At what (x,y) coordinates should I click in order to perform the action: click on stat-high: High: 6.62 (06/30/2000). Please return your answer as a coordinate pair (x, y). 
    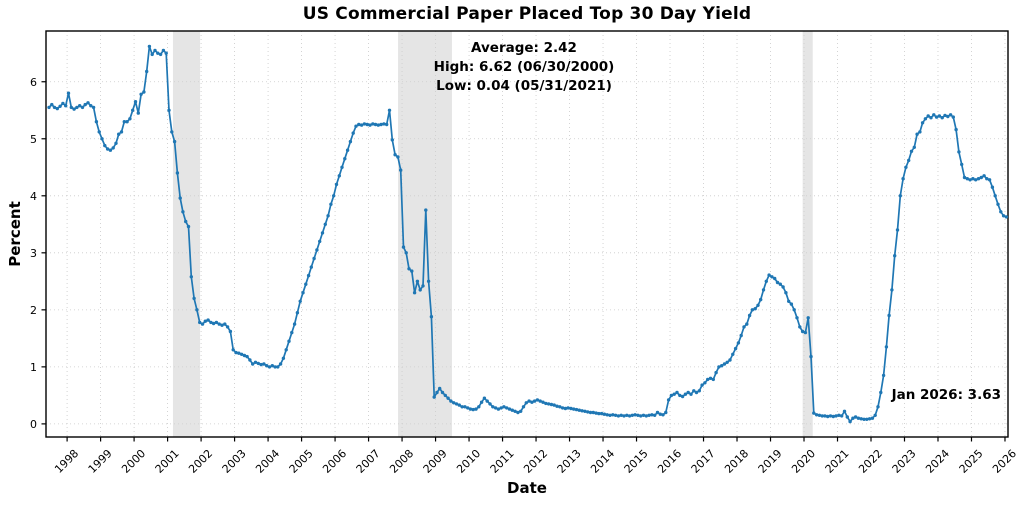
    Looking at the image, I should click on (524, 67).